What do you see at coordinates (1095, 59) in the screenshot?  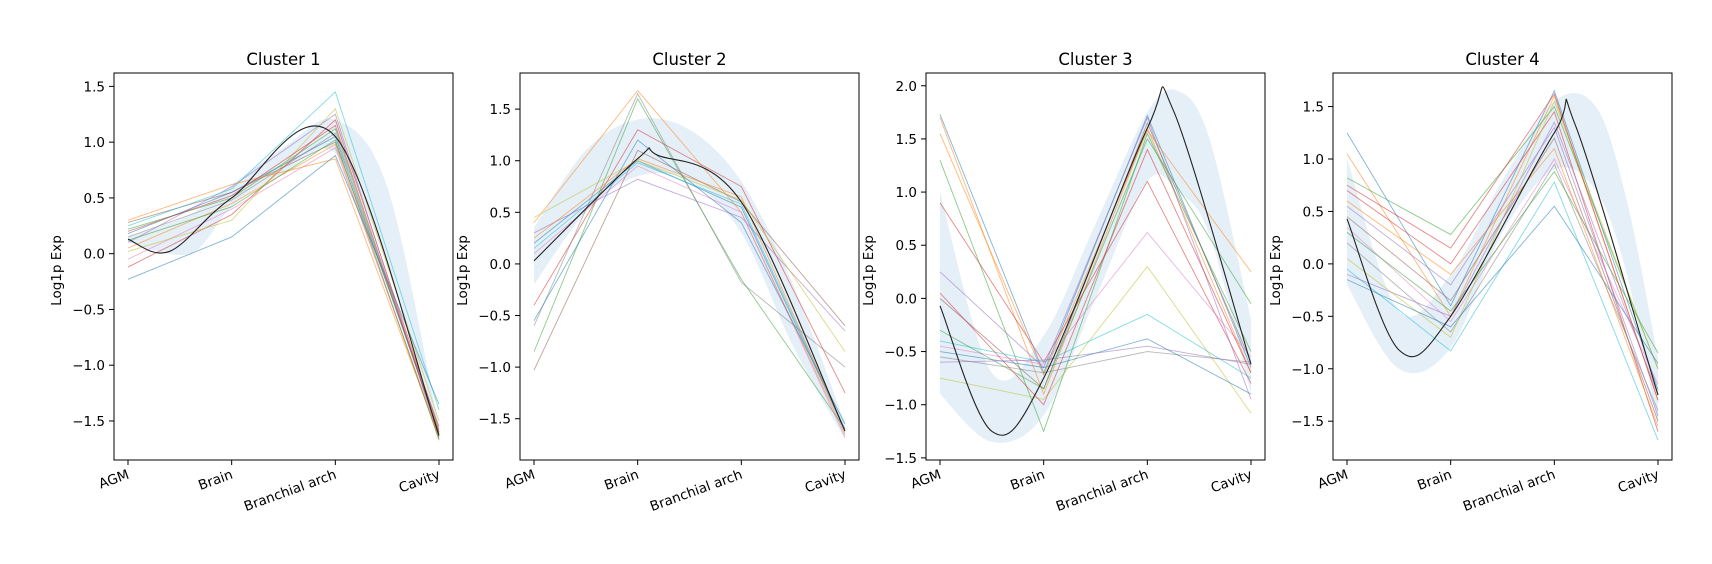 I see `chart-title: Cluster 3` at bounding box center [1095, 59].